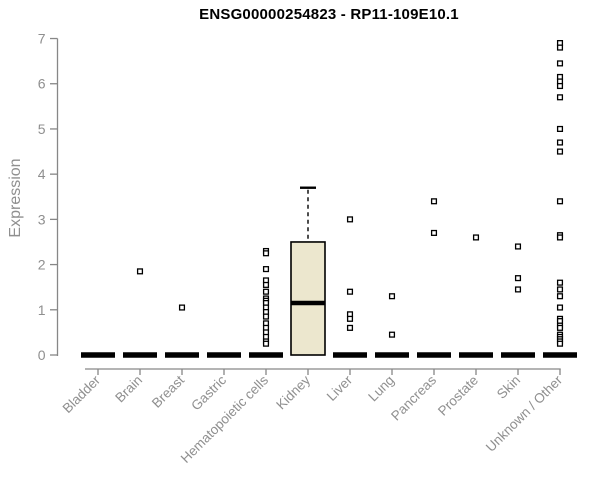 Image resolution: width=600 pixels, height=500 pixels. I want to click on x-tick-label: Pancreas, so click(413, 397).